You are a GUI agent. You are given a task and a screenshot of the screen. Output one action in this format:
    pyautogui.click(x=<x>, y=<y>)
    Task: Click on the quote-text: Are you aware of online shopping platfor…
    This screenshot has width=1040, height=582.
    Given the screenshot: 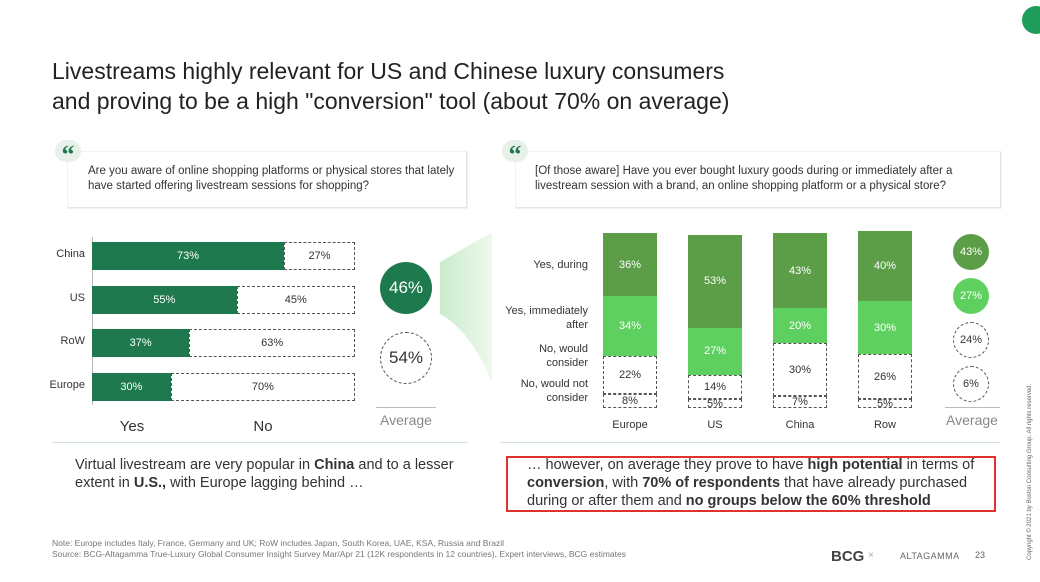 What is the action you would take?
    pyautogui.click(x=271, y=178)
    